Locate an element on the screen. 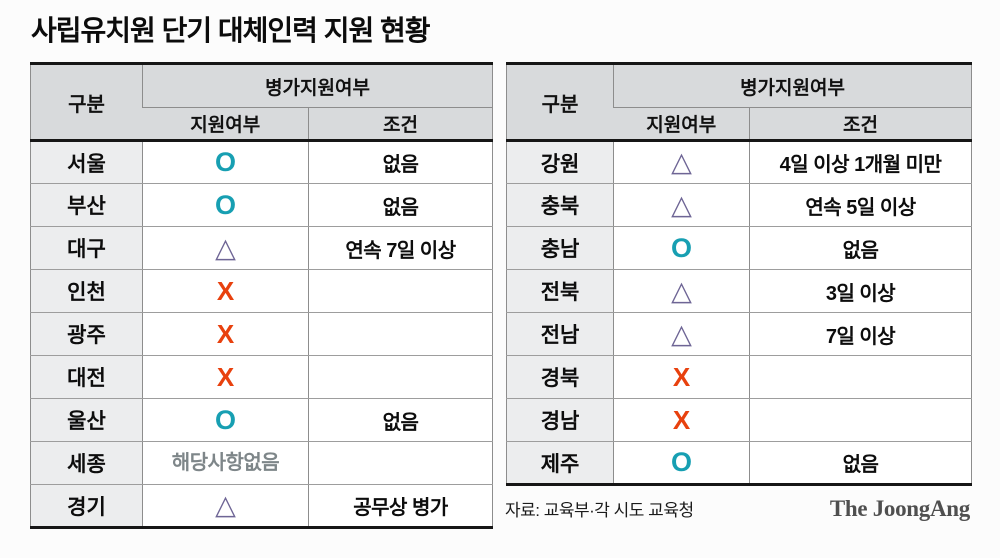 This screenshot has height=558, width=1000. table-row: 강원 △ 4일 이상 1개월 미만 is located at coordinates (739, 162).